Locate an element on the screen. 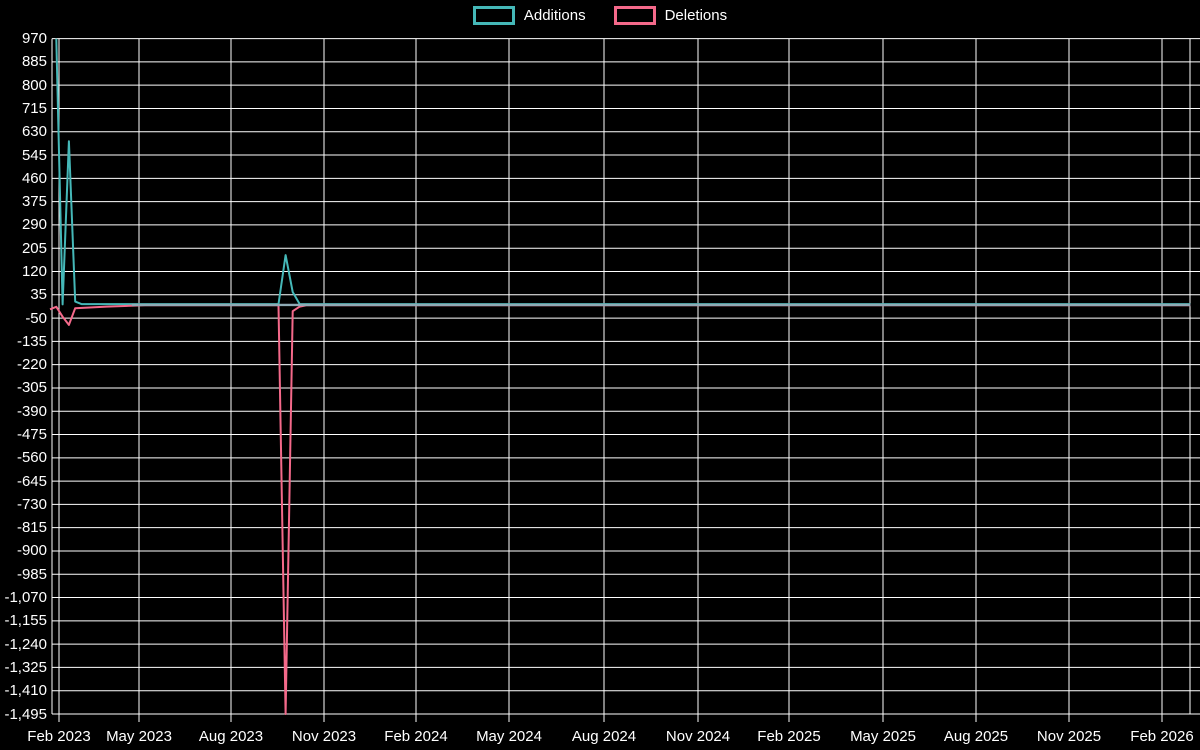  x-axis-tick-label: May 2025 is located at coordinates (883, 736).